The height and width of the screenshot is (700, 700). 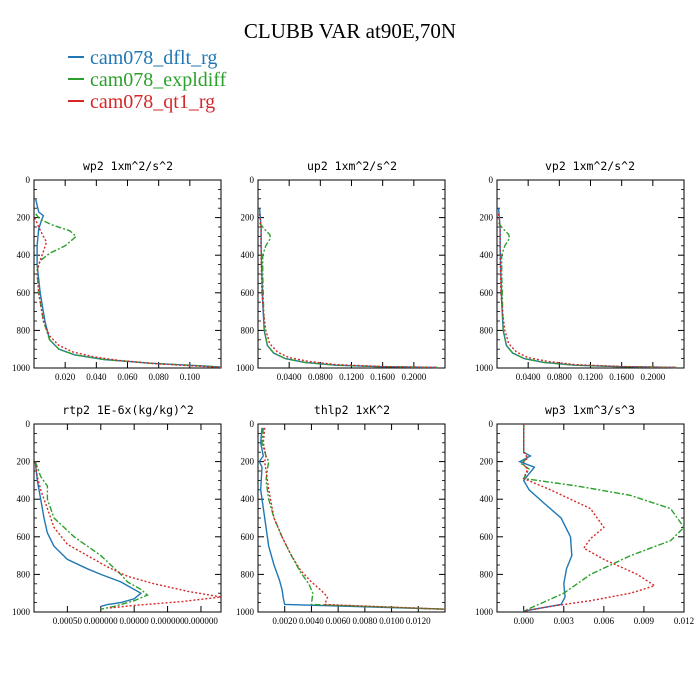 I want to click on panel-title: up2 1xm^2/s^2, so click(x=352, y=166).